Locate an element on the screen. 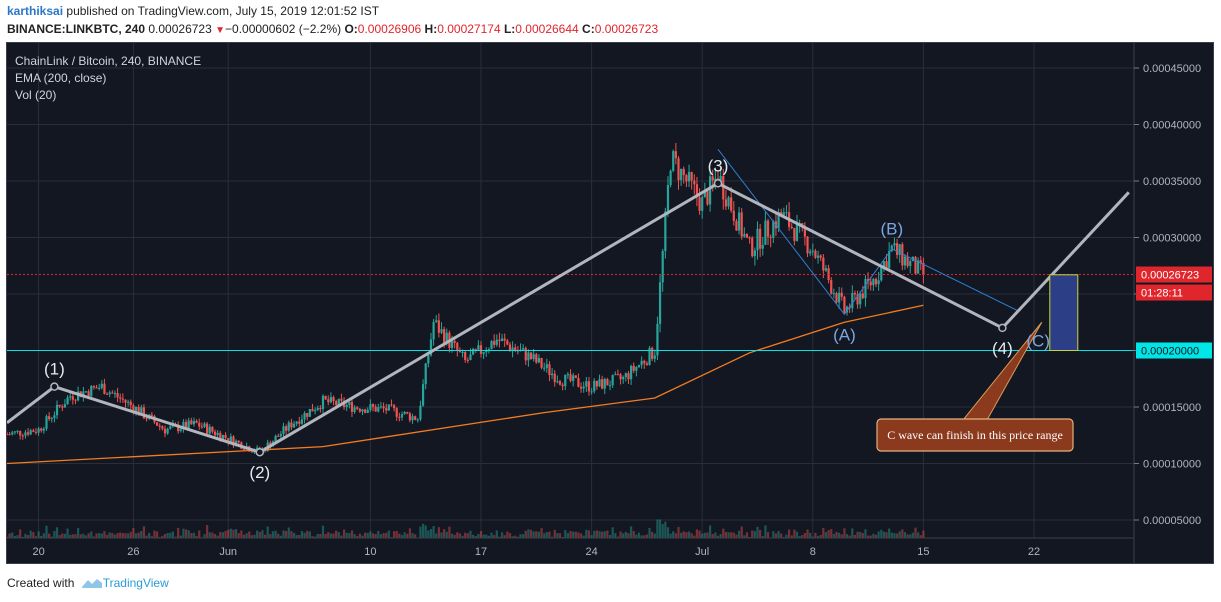 This screenshot has width=1221, height=602. channel-line is located at coordinates (868, 281).